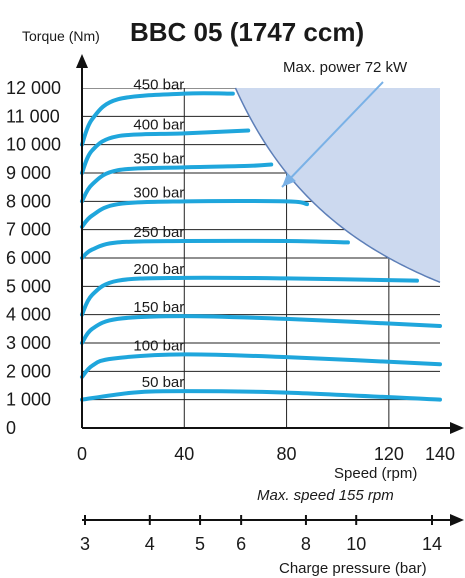  What do you see at coordinates (33, 116) in the screenshot?
I see `y-tick-label: 11 000` at bounding box center [33, 116].